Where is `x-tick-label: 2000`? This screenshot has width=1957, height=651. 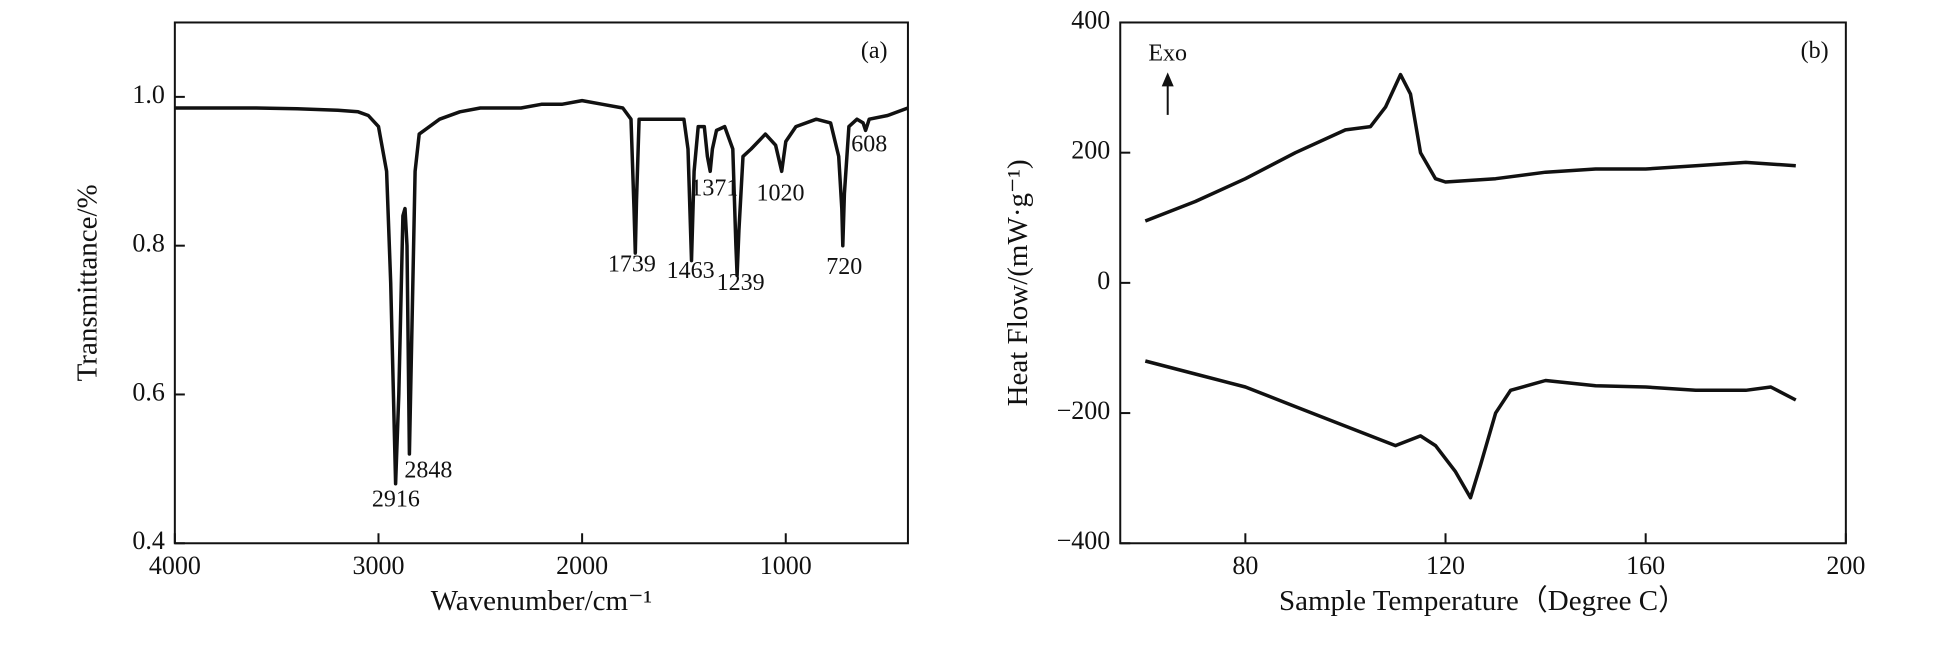 x-tick-label: 2000 is located at coordinates (582, 565).